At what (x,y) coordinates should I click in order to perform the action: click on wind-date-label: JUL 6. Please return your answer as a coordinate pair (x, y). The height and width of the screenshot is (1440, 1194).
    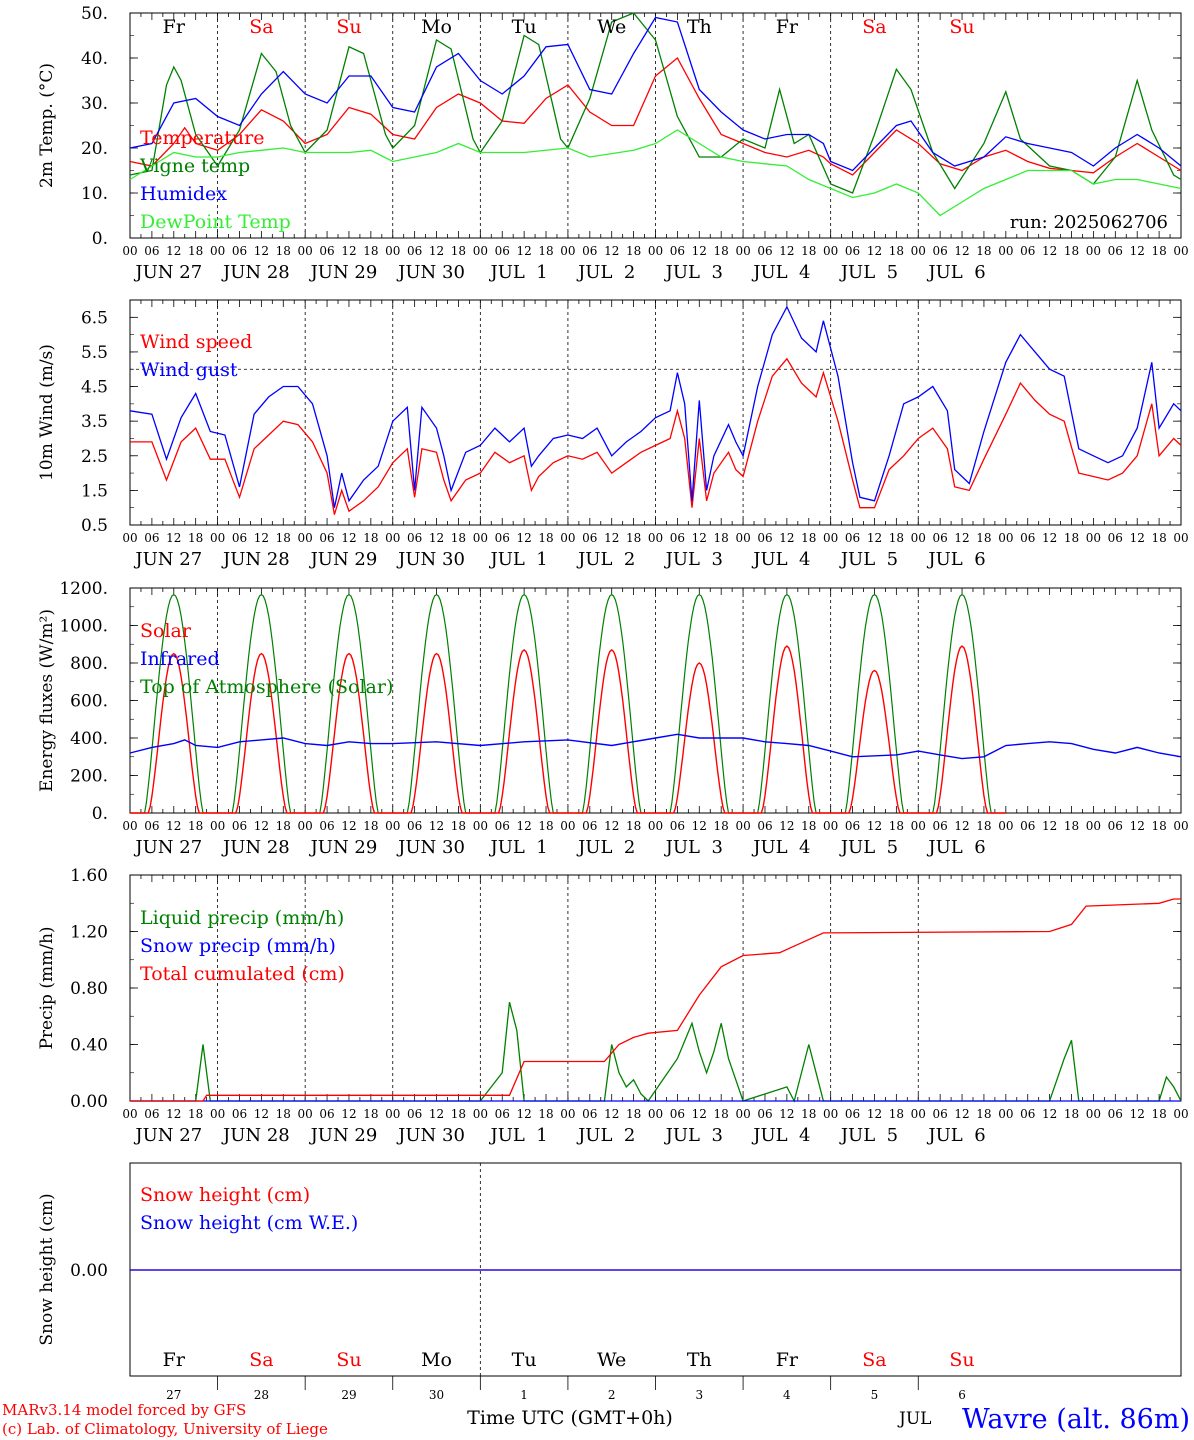
    Looking at the image, I should click on (955, 559).